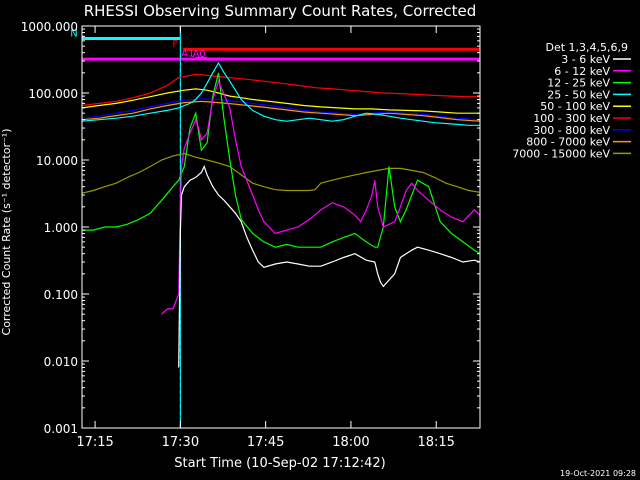 This screenshot has height=480, width=640. I want to click on series-25-50-kev, so click(280, 93).